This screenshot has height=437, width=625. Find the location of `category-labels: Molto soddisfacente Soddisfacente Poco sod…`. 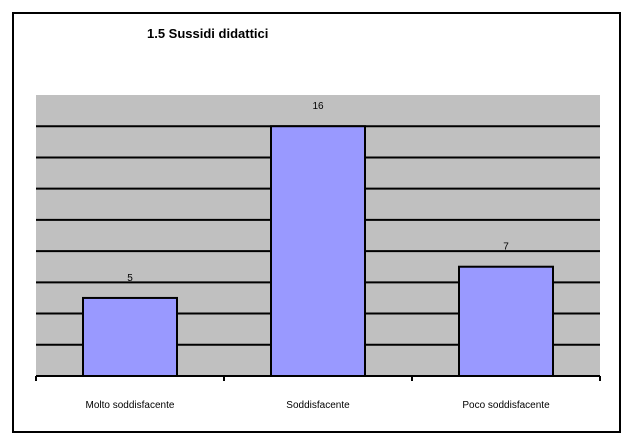

category-labels: Molto soddisfacente Soddisfacente Poco sod… is located at coordinates (318, 405).